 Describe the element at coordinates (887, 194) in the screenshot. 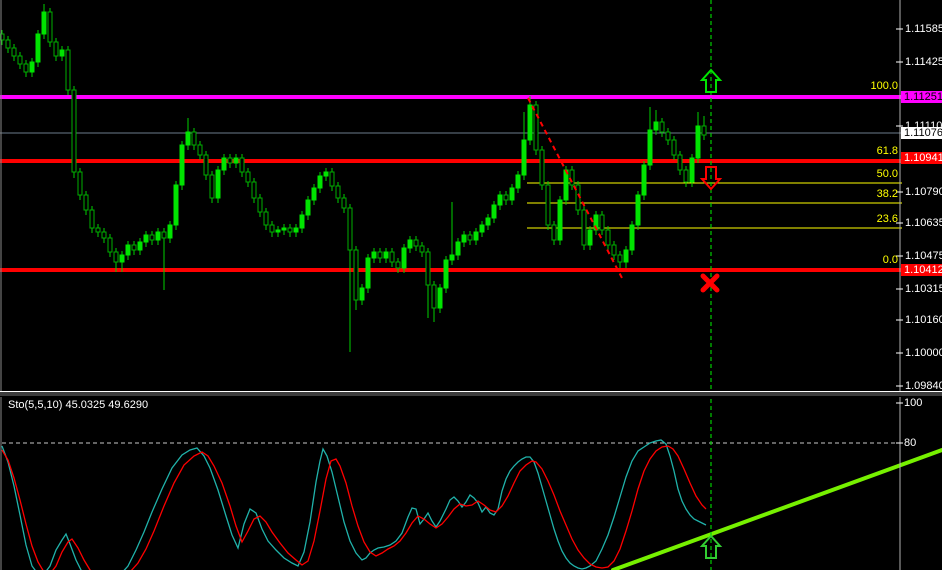

I see `fibonacci-level-label: 38.2` at that location.